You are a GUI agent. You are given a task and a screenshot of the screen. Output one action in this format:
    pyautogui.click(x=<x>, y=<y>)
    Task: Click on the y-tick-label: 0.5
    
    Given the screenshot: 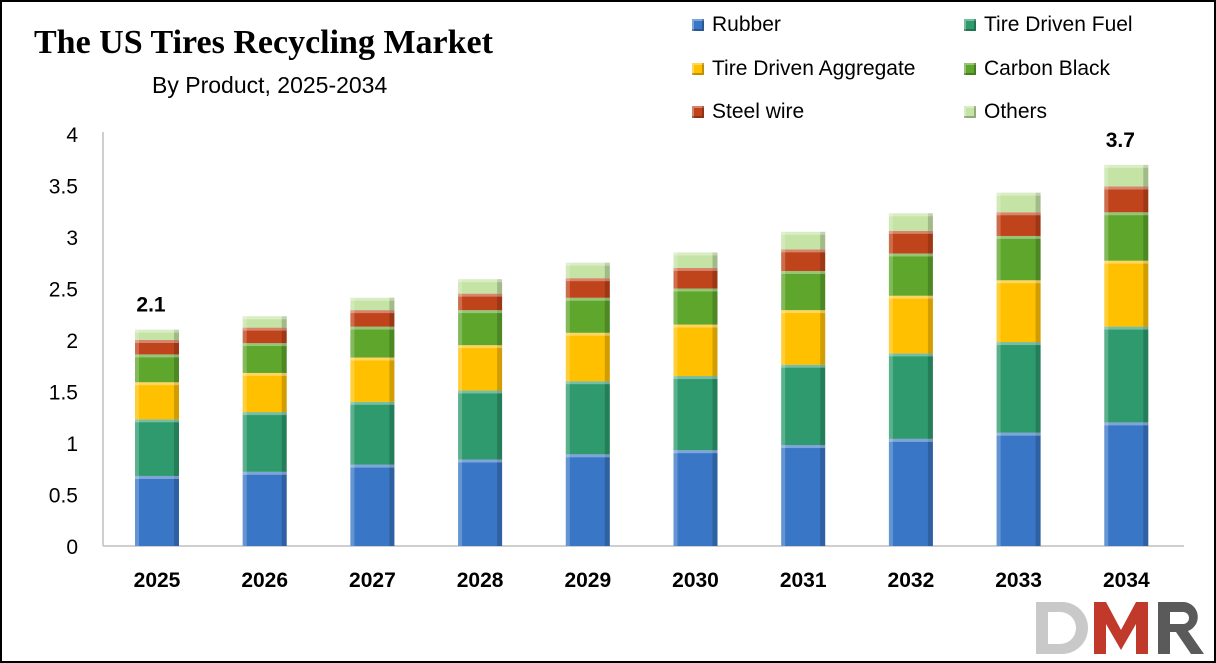 What is the action you would take?
    pyautogui.click(x=63, y=496)
    